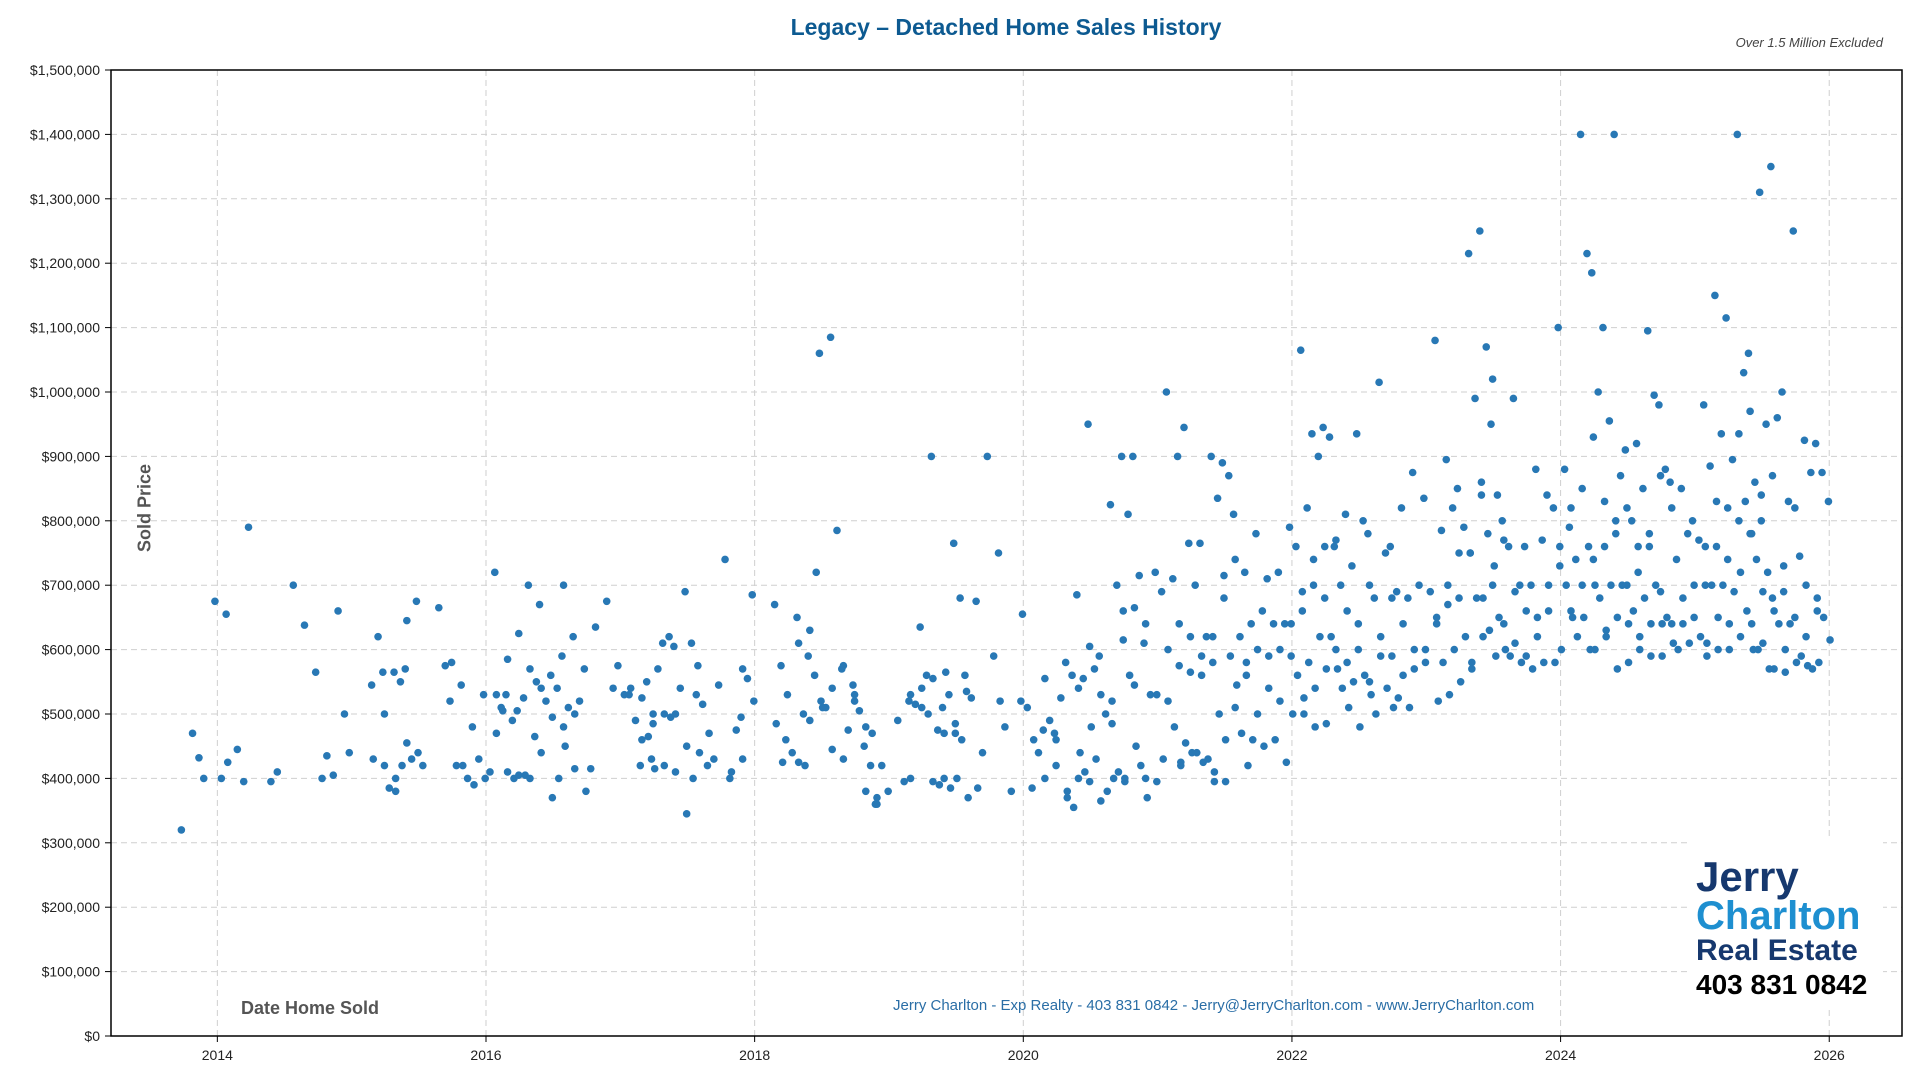 The width and height of the screenshot is (1920, 1080). Describe the element at coordinates (1809, 42) in the screenshot. I see `chart-subtitle-note: Over 1.5 Million Excluded` at that location.